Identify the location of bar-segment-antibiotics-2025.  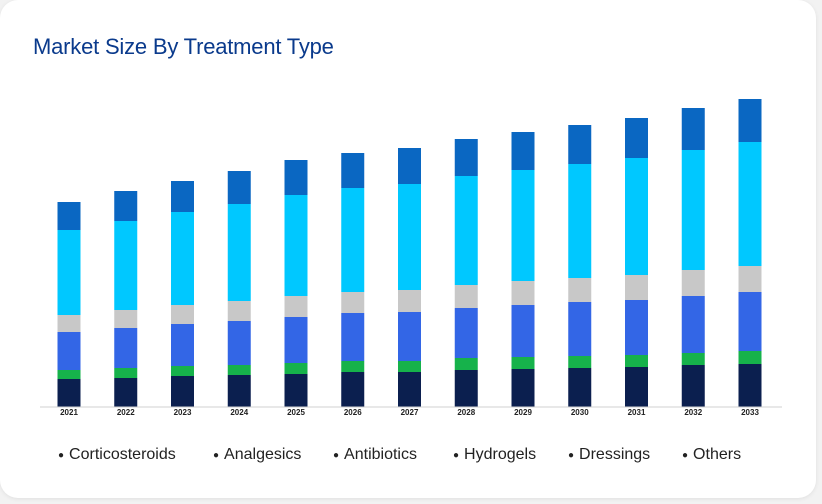
(296, 340).